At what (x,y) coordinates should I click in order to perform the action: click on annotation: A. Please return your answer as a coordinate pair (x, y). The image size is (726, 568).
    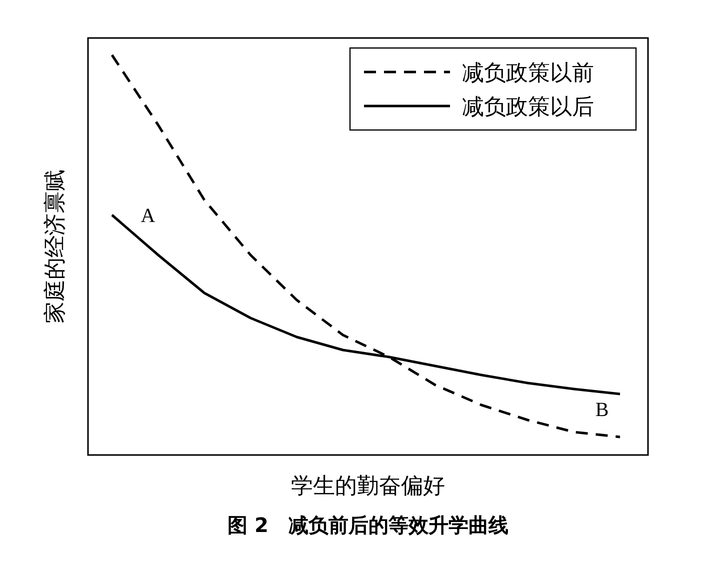
    Looking at the image, I should click on (148, 216).